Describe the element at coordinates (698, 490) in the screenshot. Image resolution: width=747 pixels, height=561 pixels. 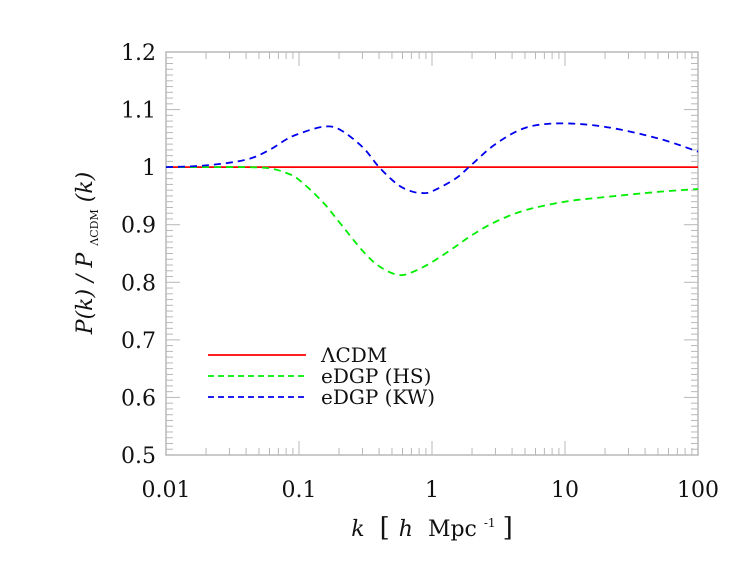
I see `x-tick-label: 100` at that location.